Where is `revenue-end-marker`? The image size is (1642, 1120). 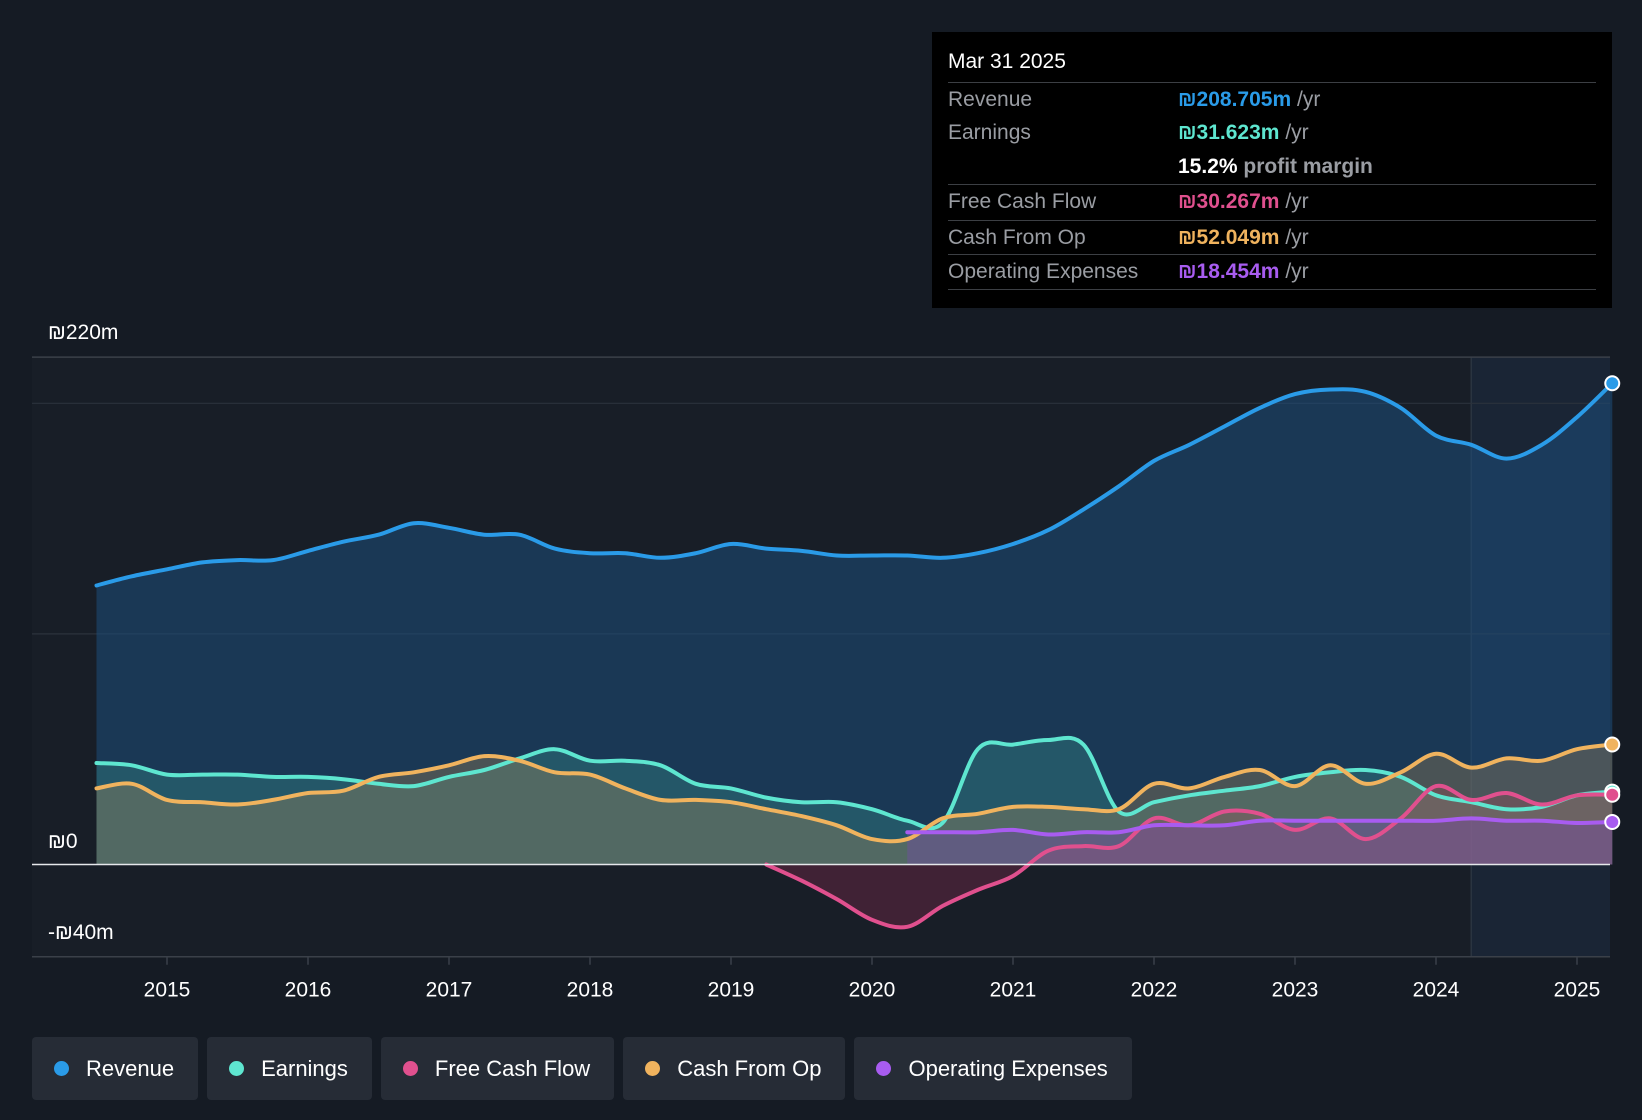
revenue-end-marker is located at coordinates (1612, 383).